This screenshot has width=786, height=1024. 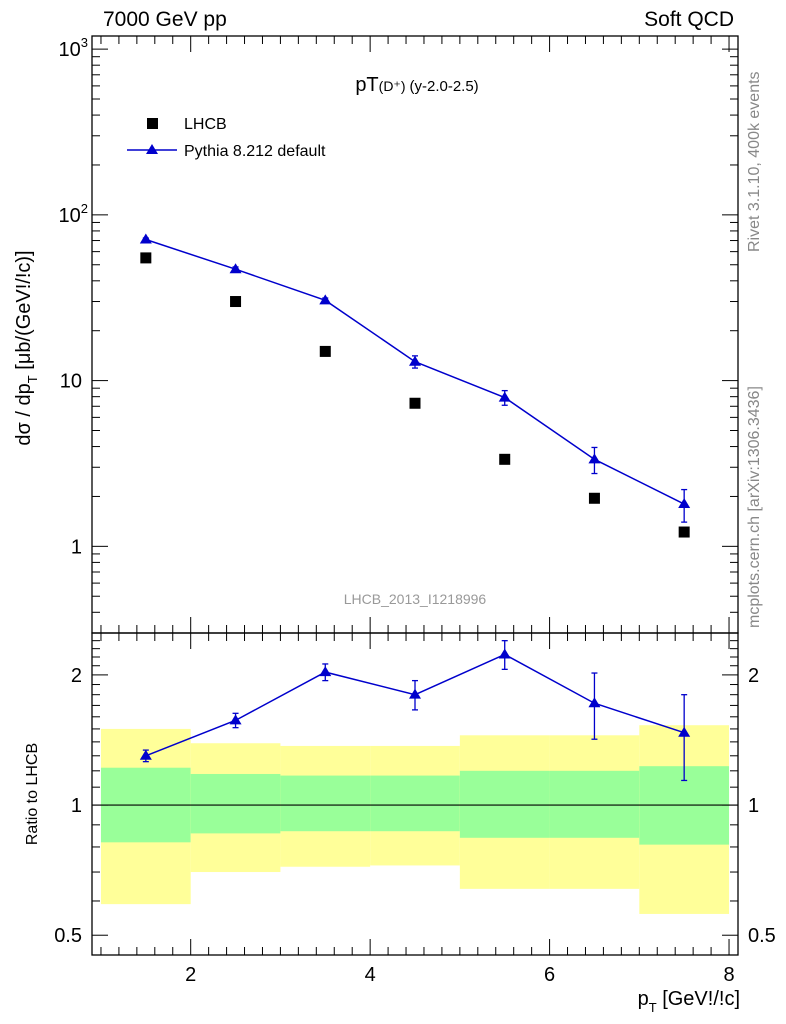 I want to click on ratio-y-tick-label-right: 0.5, so click(x=762, y=936).